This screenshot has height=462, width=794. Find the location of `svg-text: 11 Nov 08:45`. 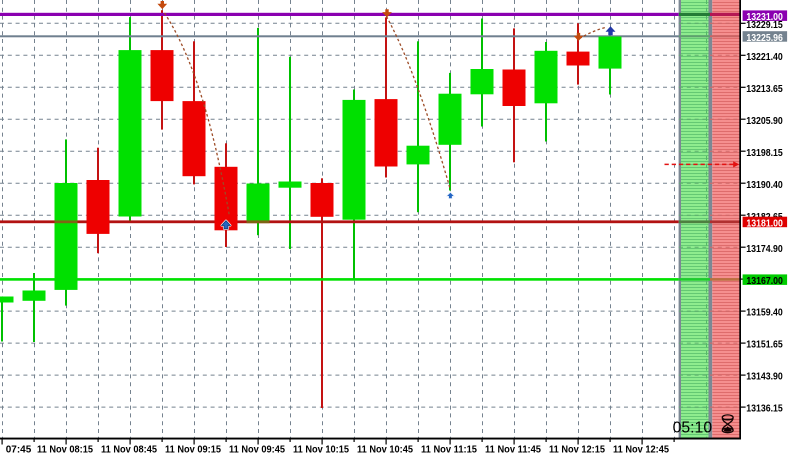

svg-text: 11 Nov 08:45 is located at coordinates (129, 449).